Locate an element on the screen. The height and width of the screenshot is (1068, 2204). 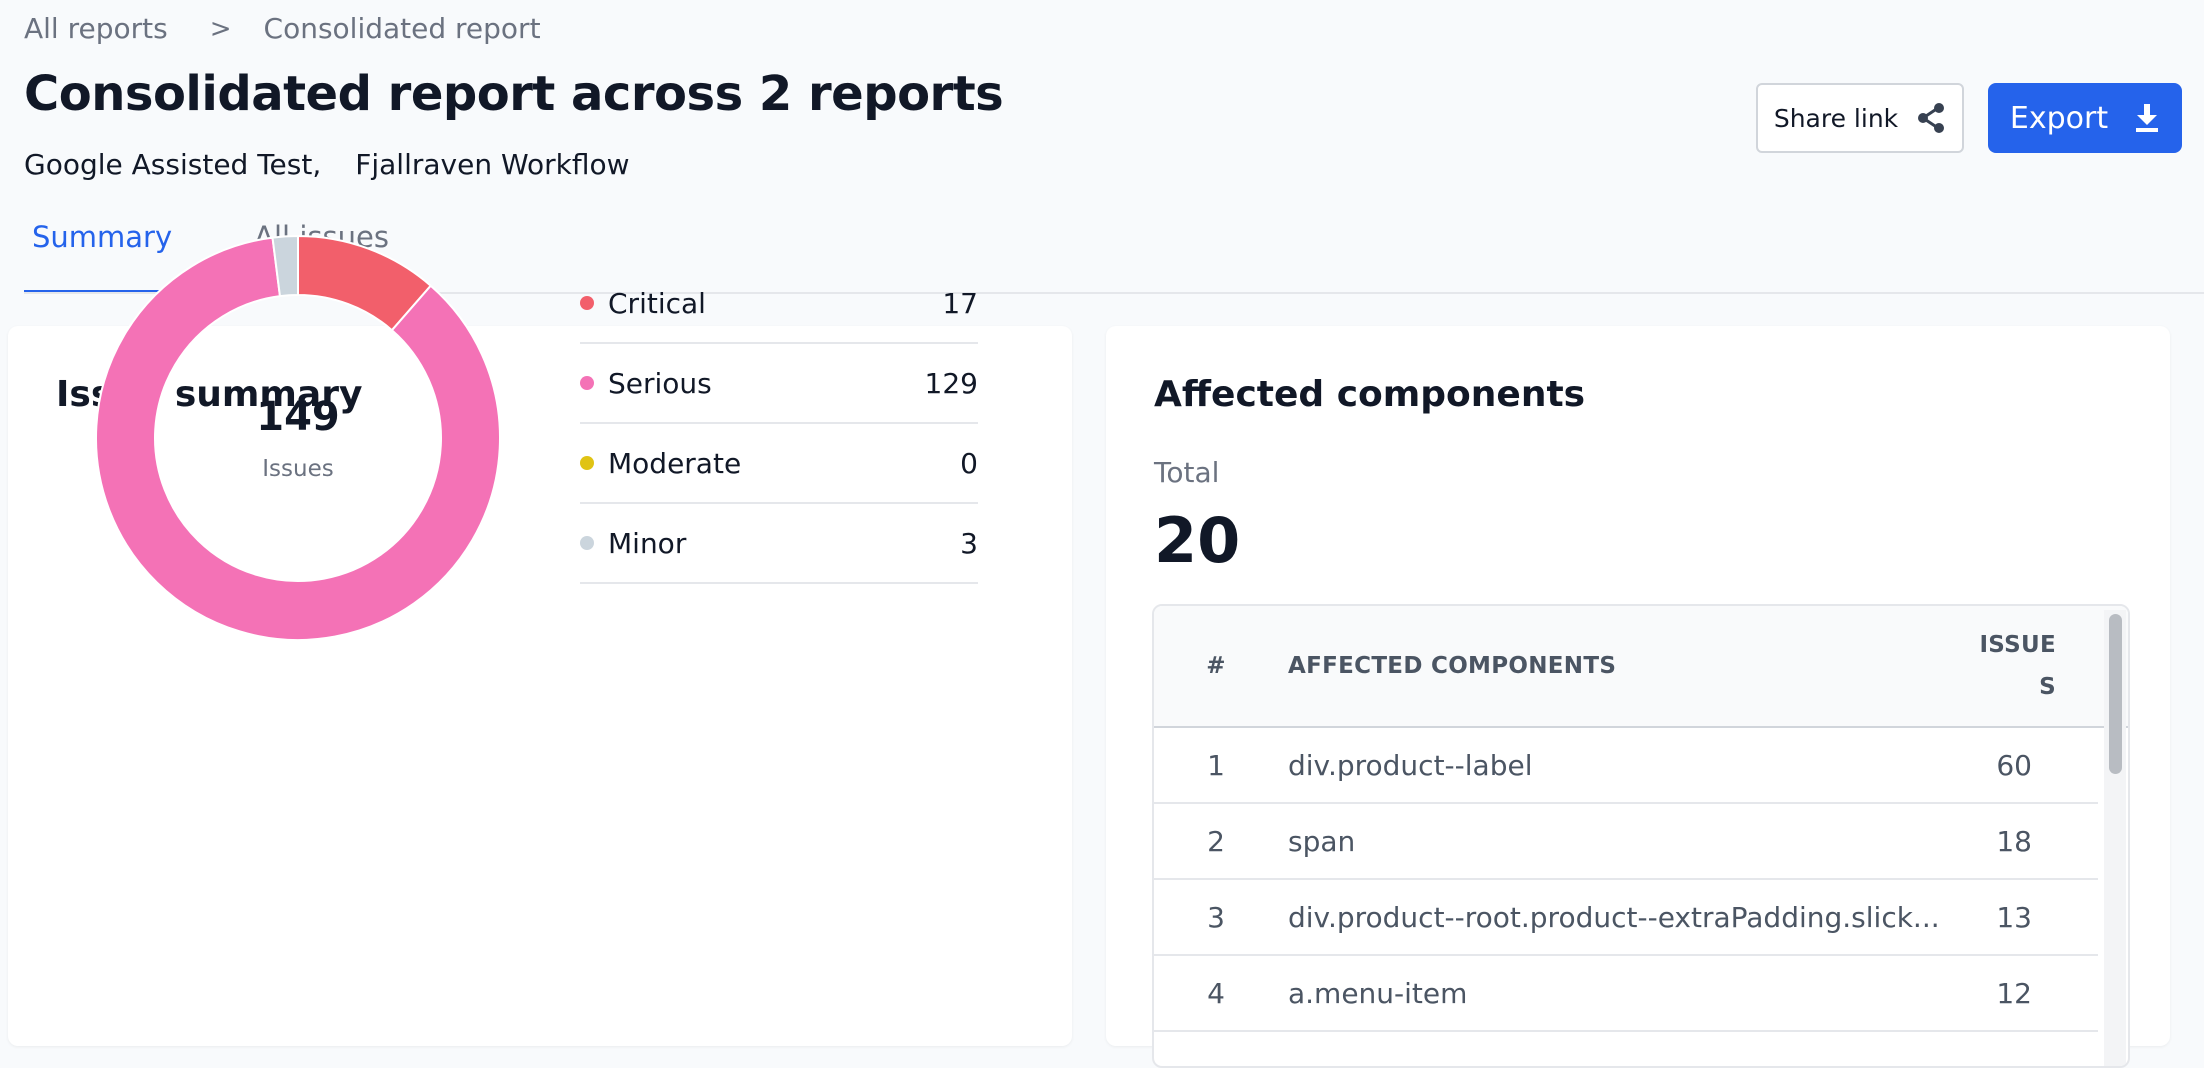
scrollbar-thumb is located at coordinates (2115, 694).